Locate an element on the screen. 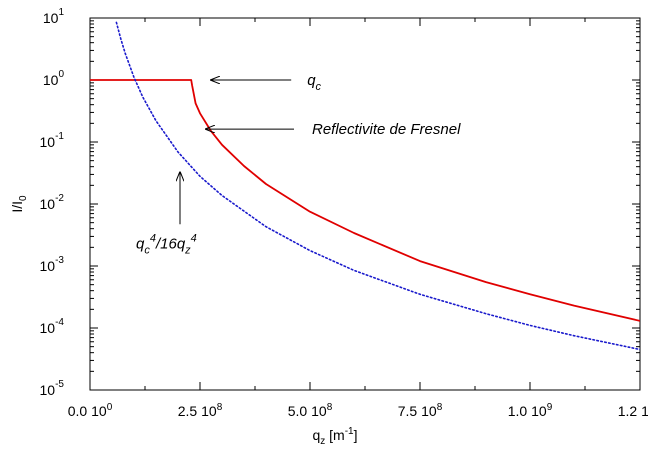  y-tick-label: 10⁻² is located at coordinates (52, 202).